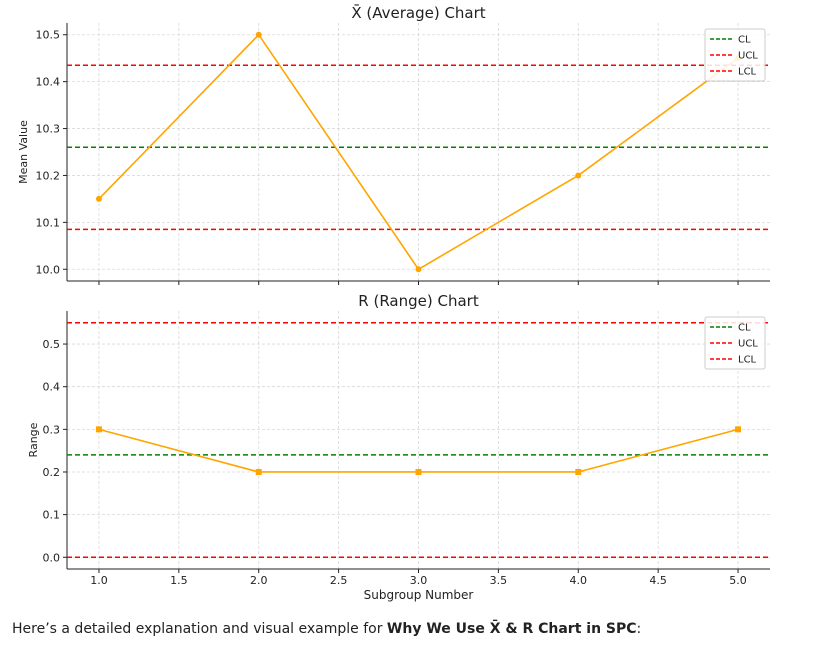  I want to click on x-tick-label: 1.0, so click(99, 580).